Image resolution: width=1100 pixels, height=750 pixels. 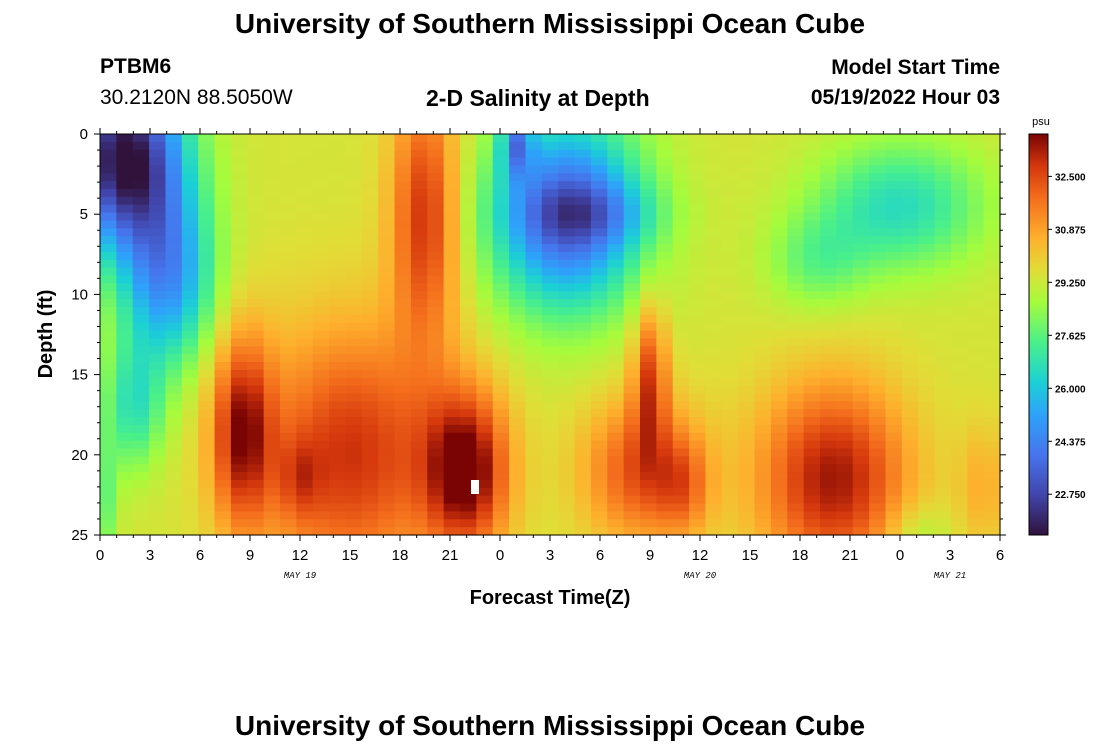 I want to click on colorbar-tick-label: 22.750, so click(x=1070, y=495).